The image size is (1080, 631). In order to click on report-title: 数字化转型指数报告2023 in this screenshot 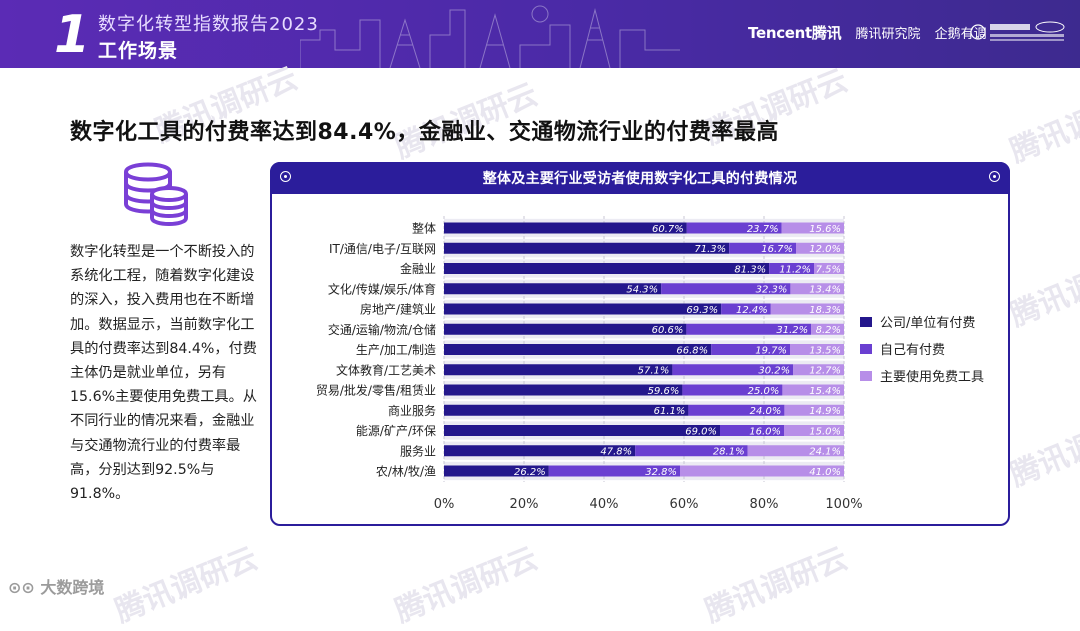, I will do `click(208, 24)`.